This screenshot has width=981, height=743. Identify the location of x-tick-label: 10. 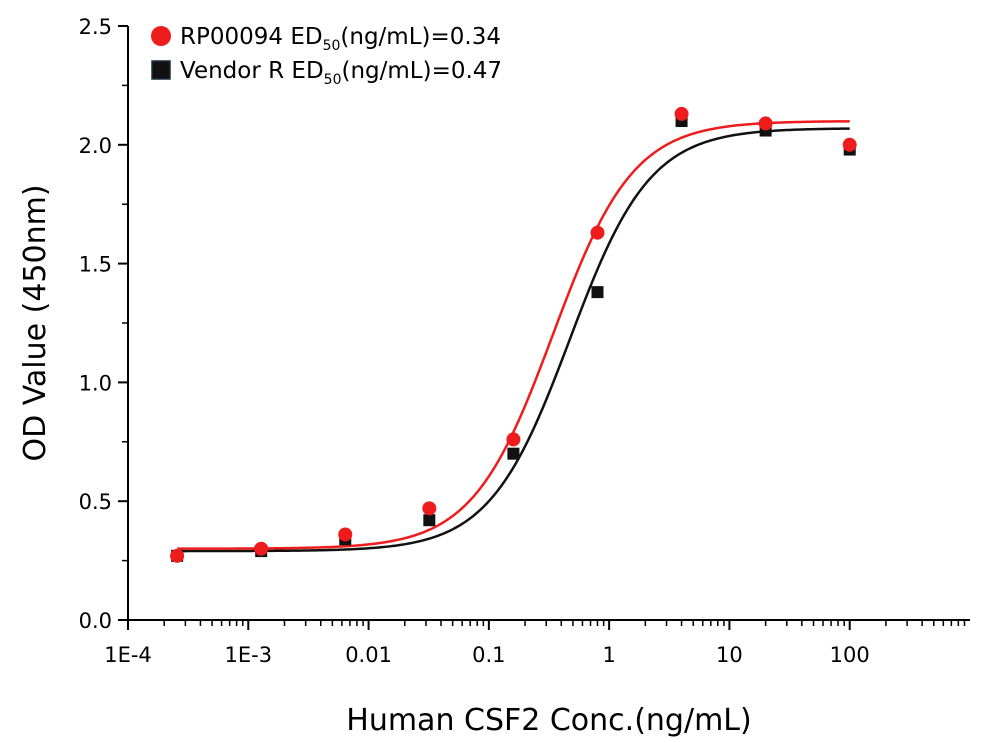
(729, 655).